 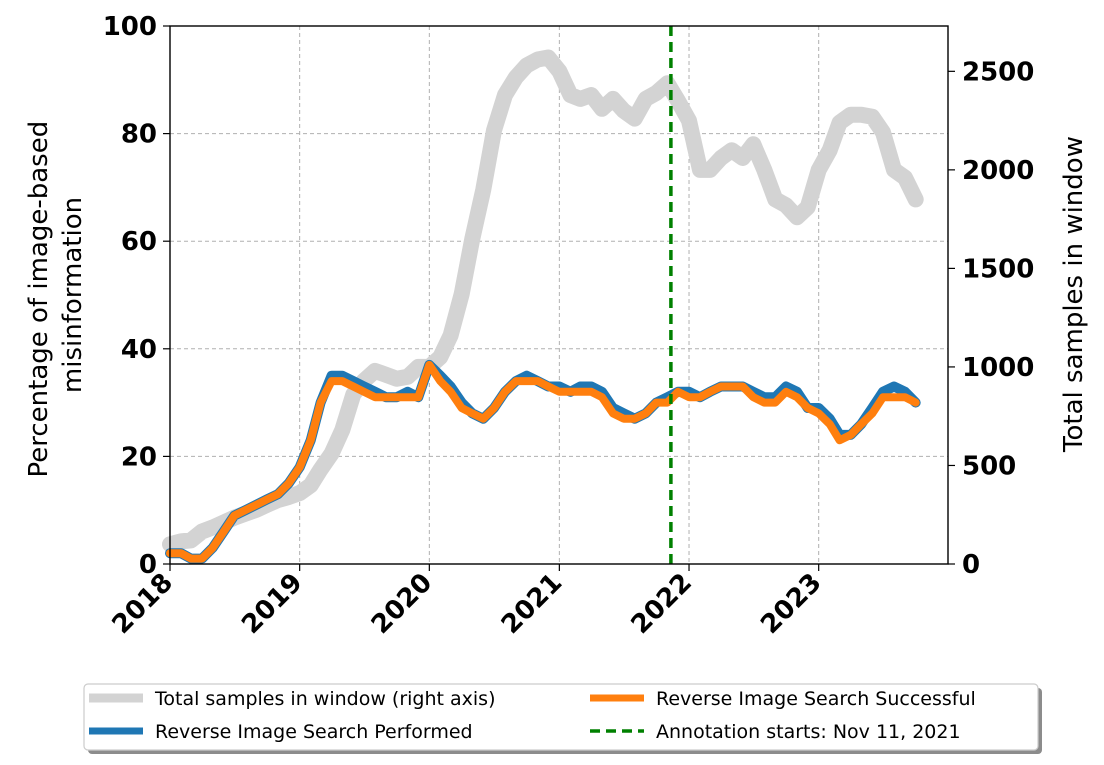 I want to click on y-tick-label-1: 20, so click(x=139, y=457).